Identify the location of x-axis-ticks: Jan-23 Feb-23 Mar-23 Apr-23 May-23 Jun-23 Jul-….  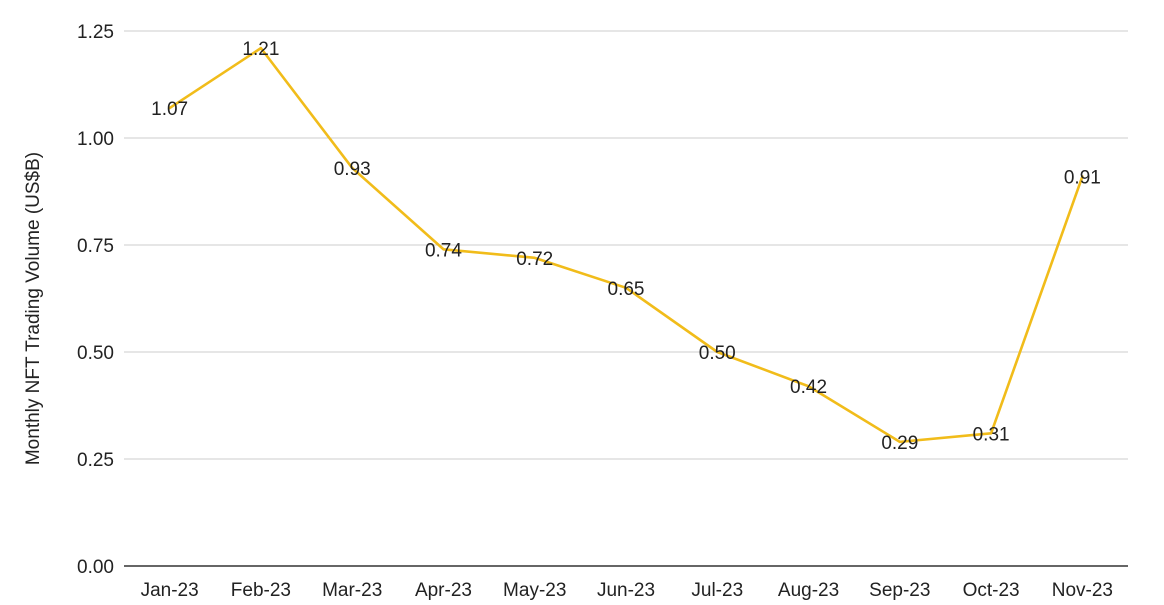
(627, 590).